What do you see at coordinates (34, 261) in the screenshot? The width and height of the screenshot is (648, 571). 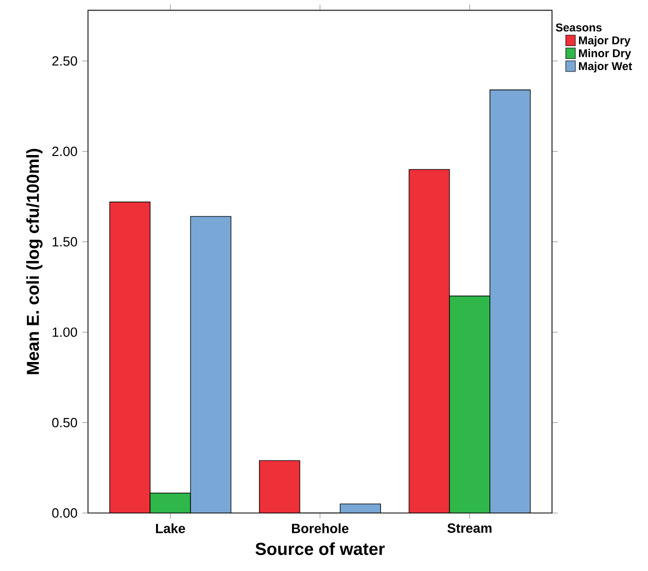 I see `y-axis-title: Mean E. coli (log cfu/100ml)` at bounding box center [34, 261].